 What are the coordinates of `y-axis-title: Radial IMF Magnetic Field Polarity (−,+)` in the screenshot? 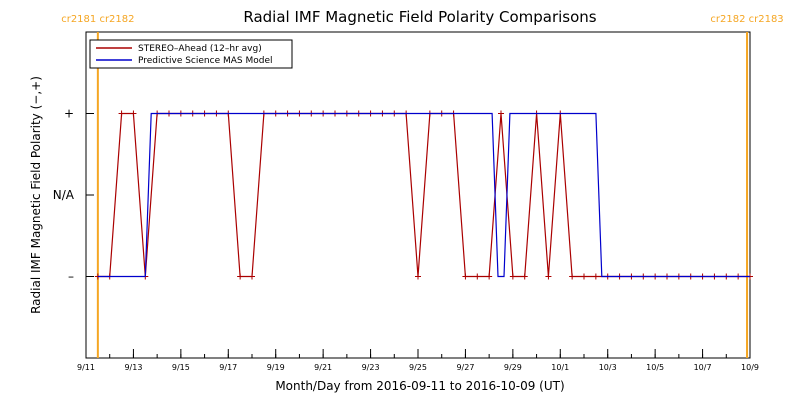 It's located at (36, 195).